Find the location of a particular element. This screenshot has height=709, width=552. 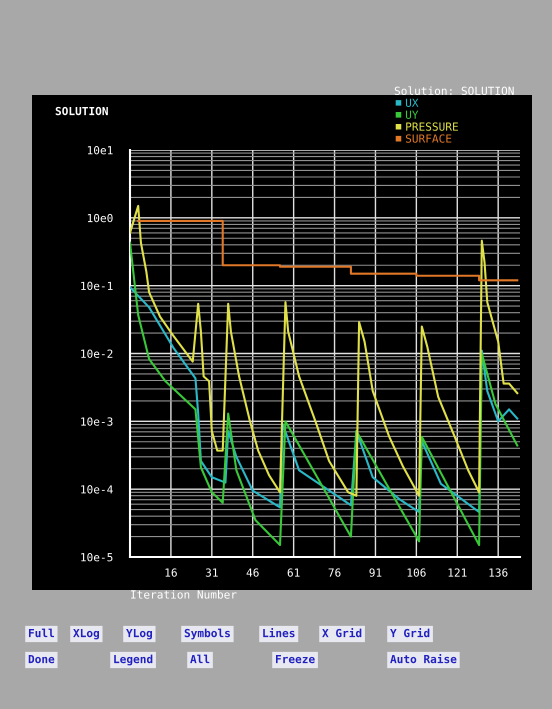

x-tick-label: 76 is located at coordinates (334, 572).